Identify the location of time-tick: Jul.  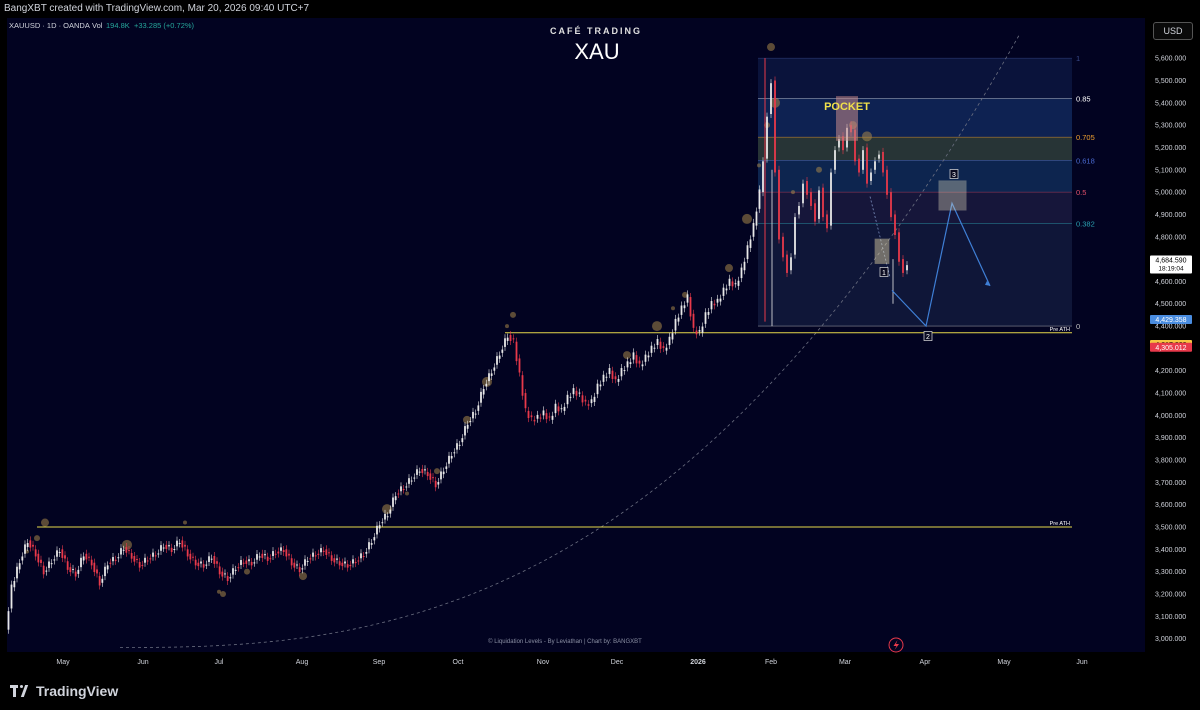
(219, 662).